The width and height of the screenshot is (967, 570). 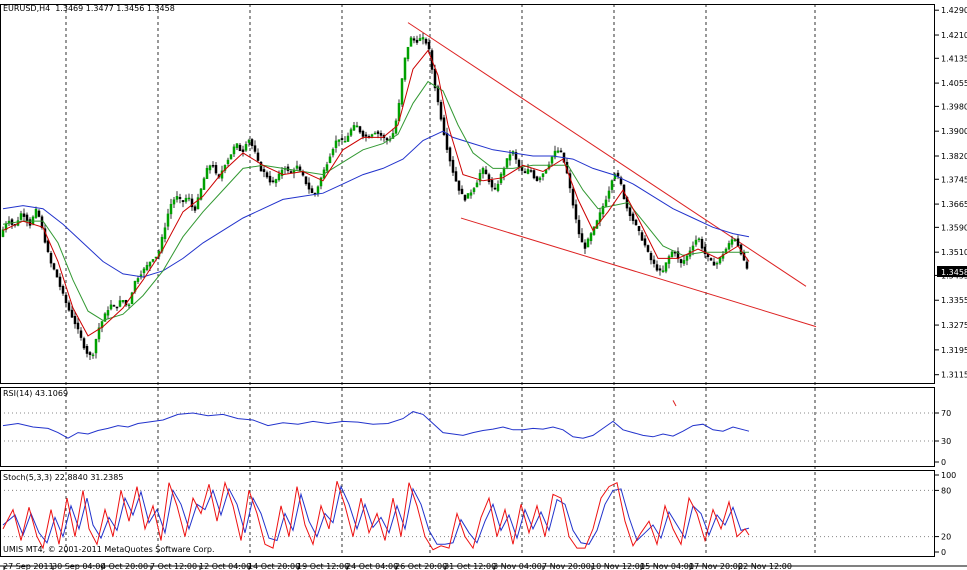 What do you see at coordinates (954, 179) in the screenshot?
I see `price-tick-label: 1.3745` at bounding box center [954, 179].